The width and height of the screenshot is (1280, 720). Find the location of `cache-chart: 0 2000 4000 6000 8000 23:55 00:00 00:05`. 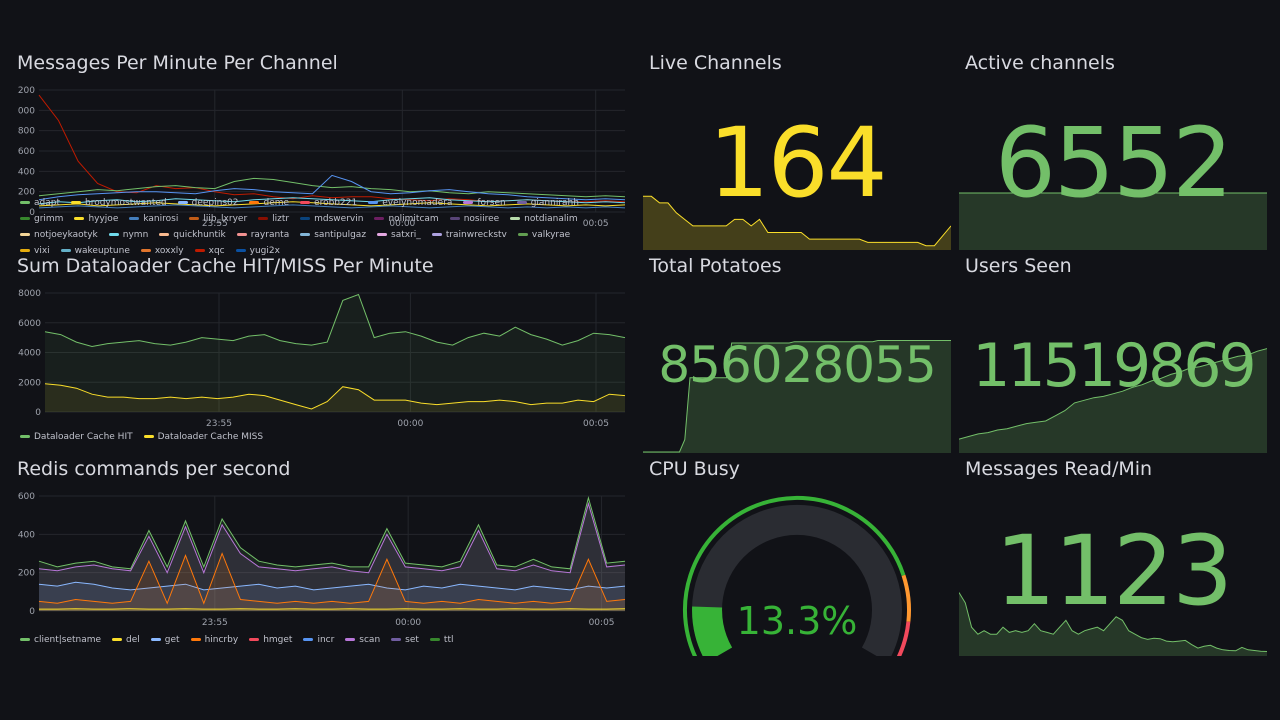

cache-chart: 0 2000 4000 6000 8000 23:55 00:00 00:05 is located at coordinates (323, 361).